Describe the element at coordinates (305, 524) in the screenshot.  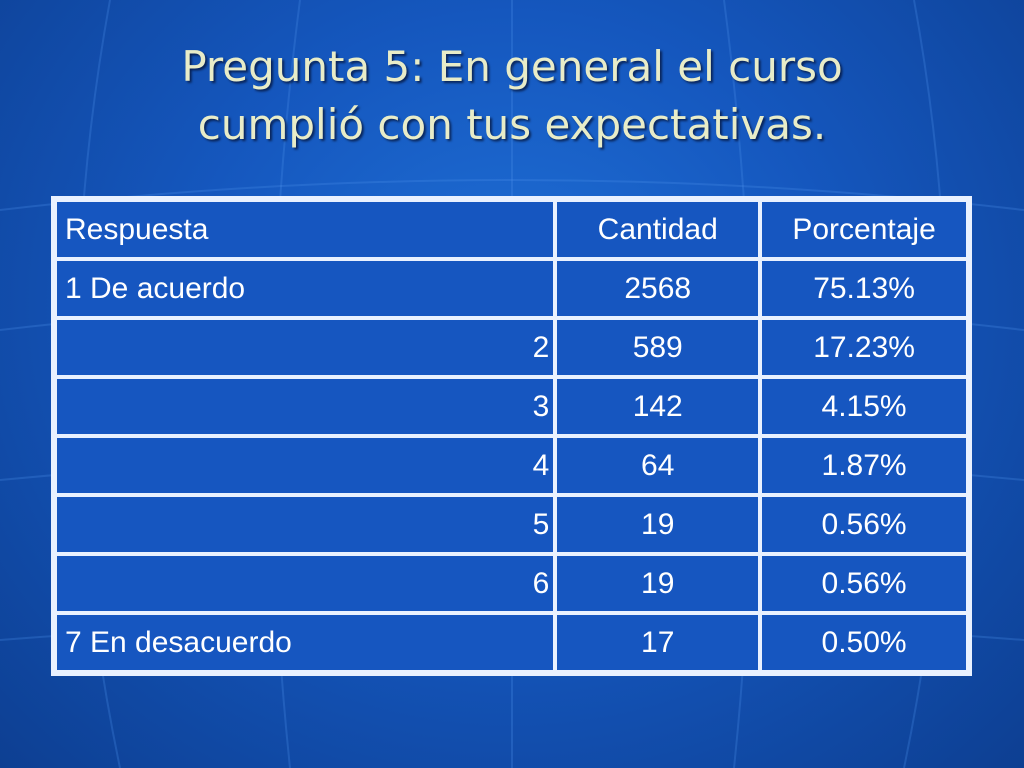
I see `cell-respuesta: 5` at that location.